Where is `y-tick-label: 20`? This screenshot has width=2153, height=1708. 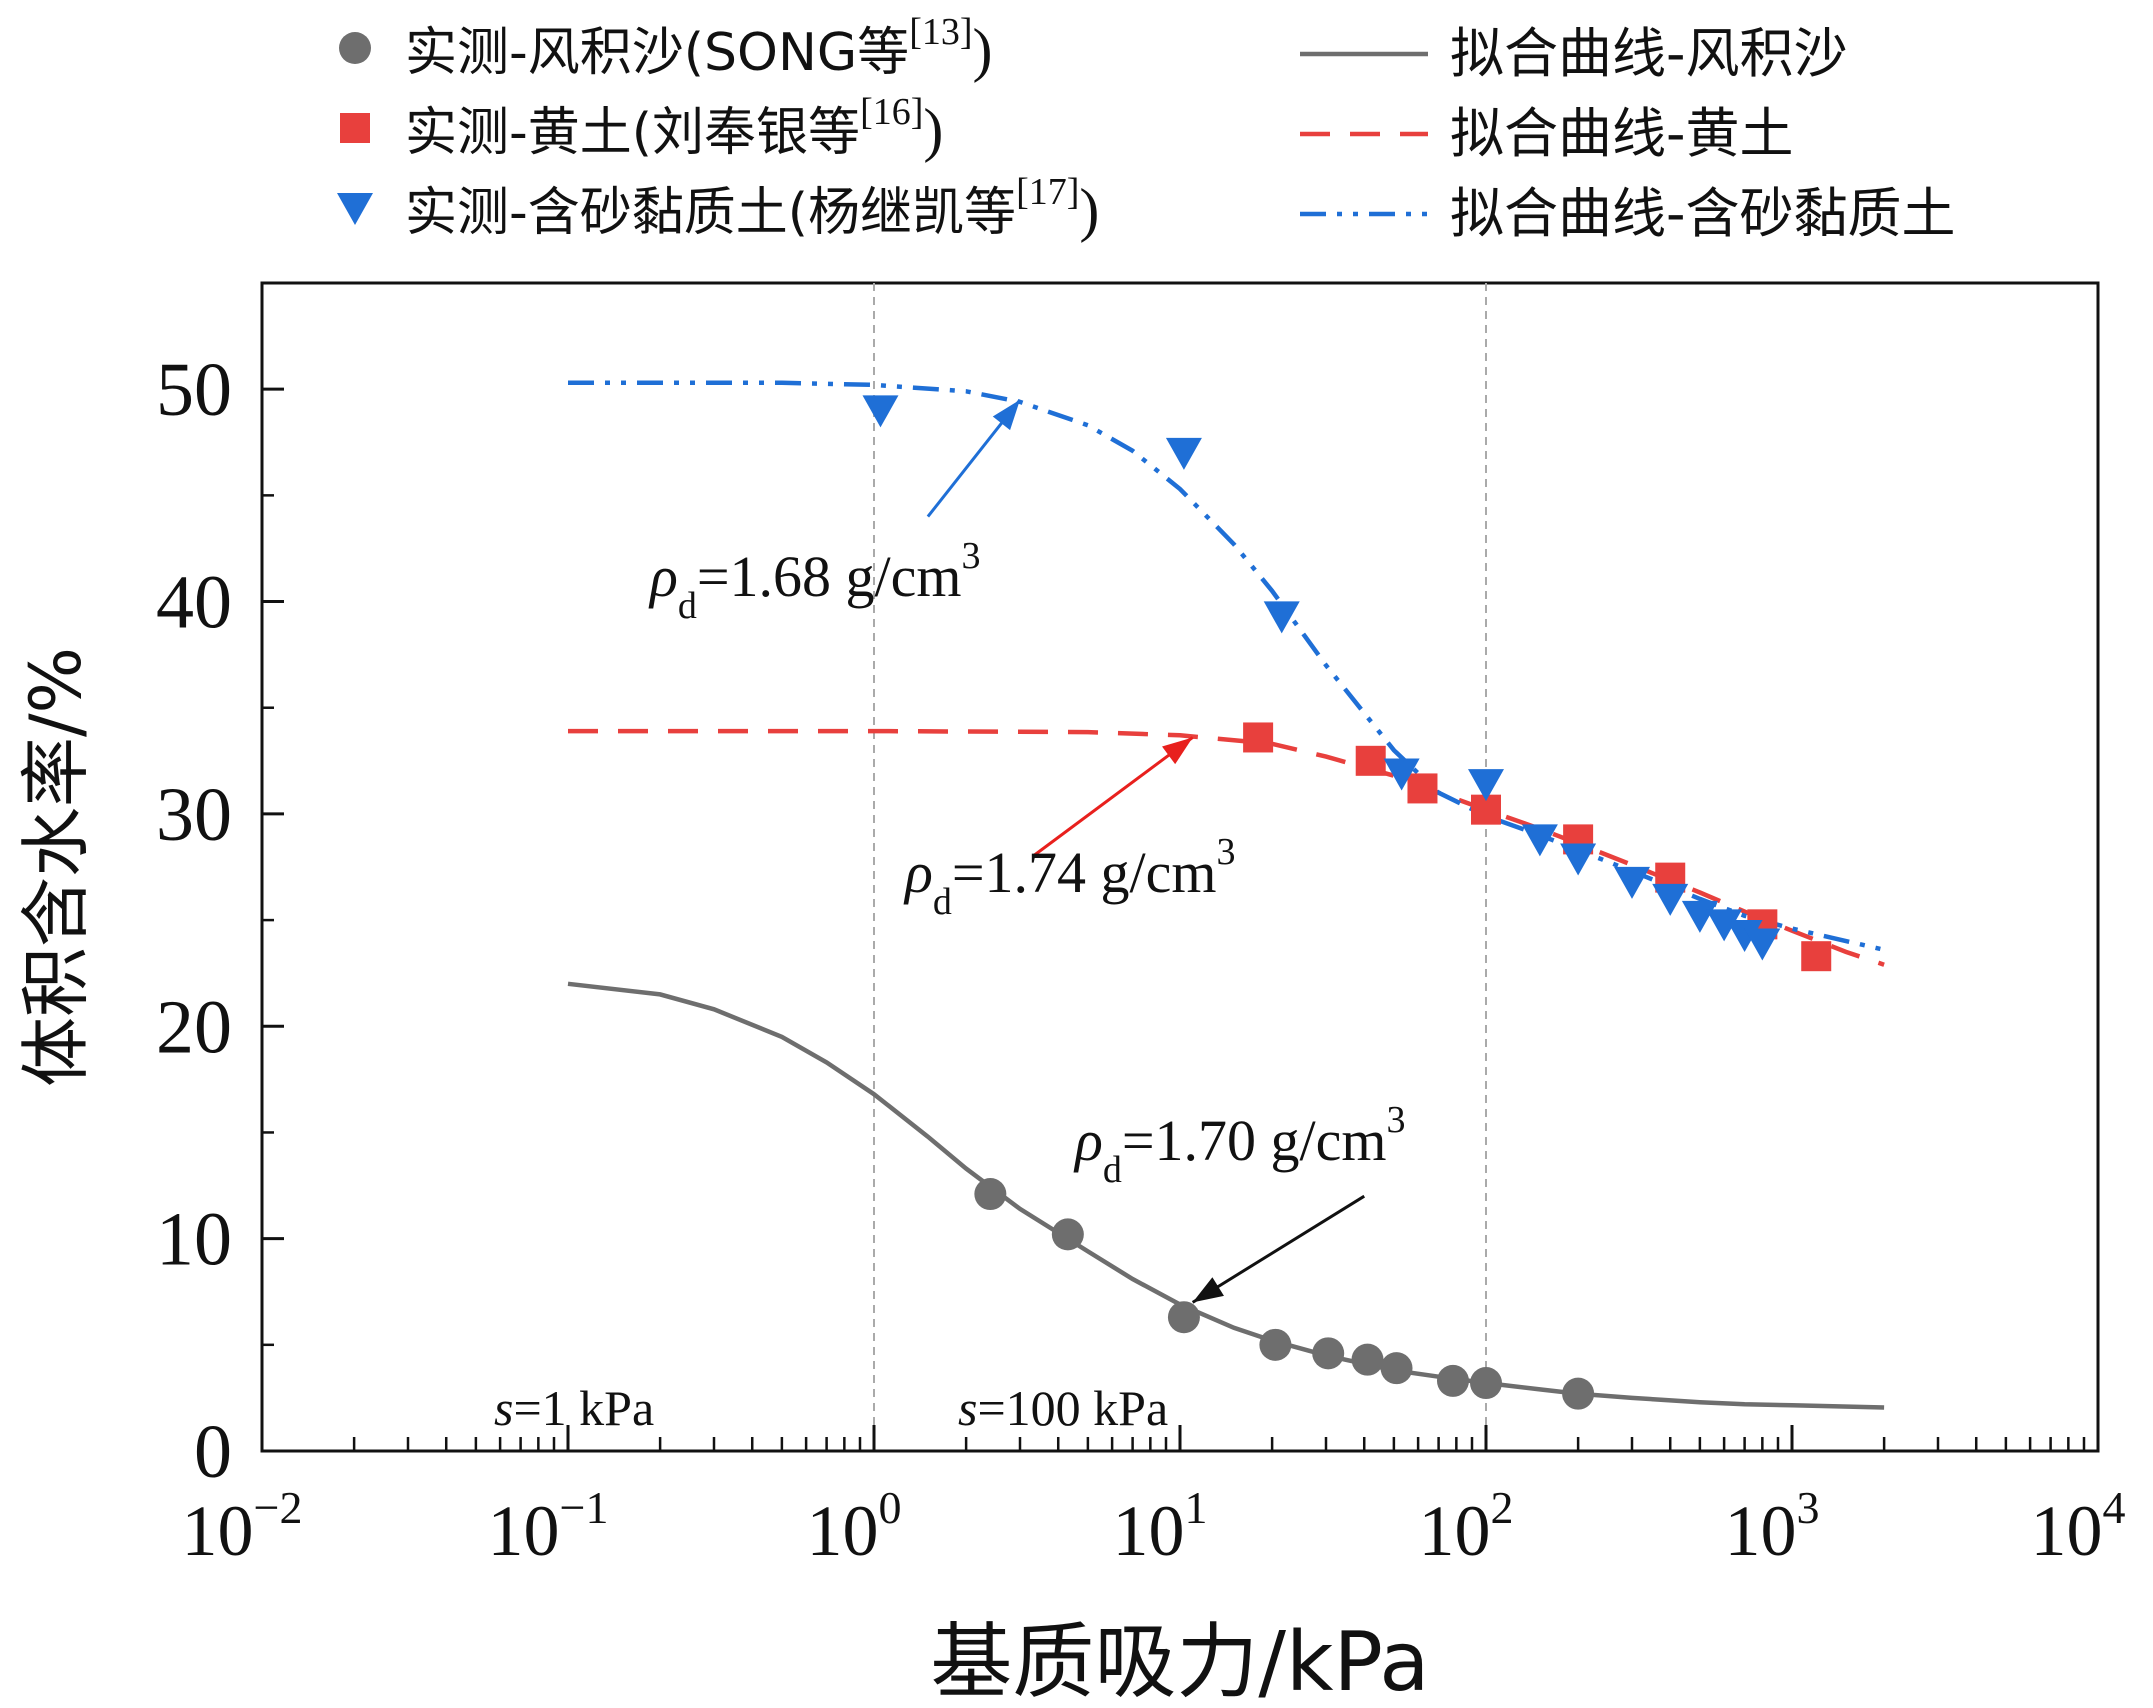
y-tick-label: 20 is located at coordinates (194, 1027).